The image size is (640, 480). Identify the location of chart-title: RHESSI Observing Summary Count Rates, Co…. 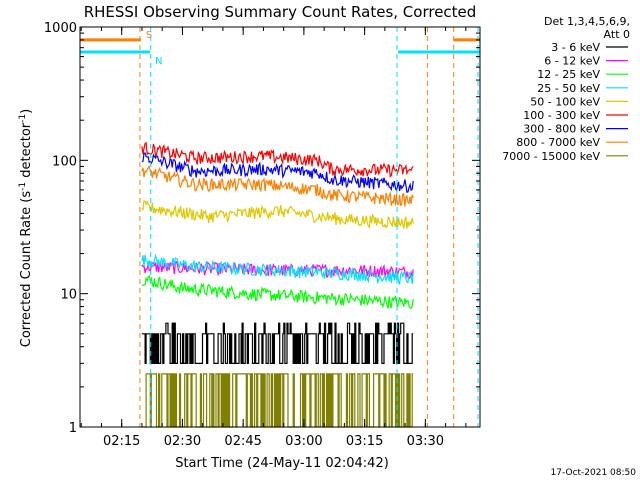
(280, 12).